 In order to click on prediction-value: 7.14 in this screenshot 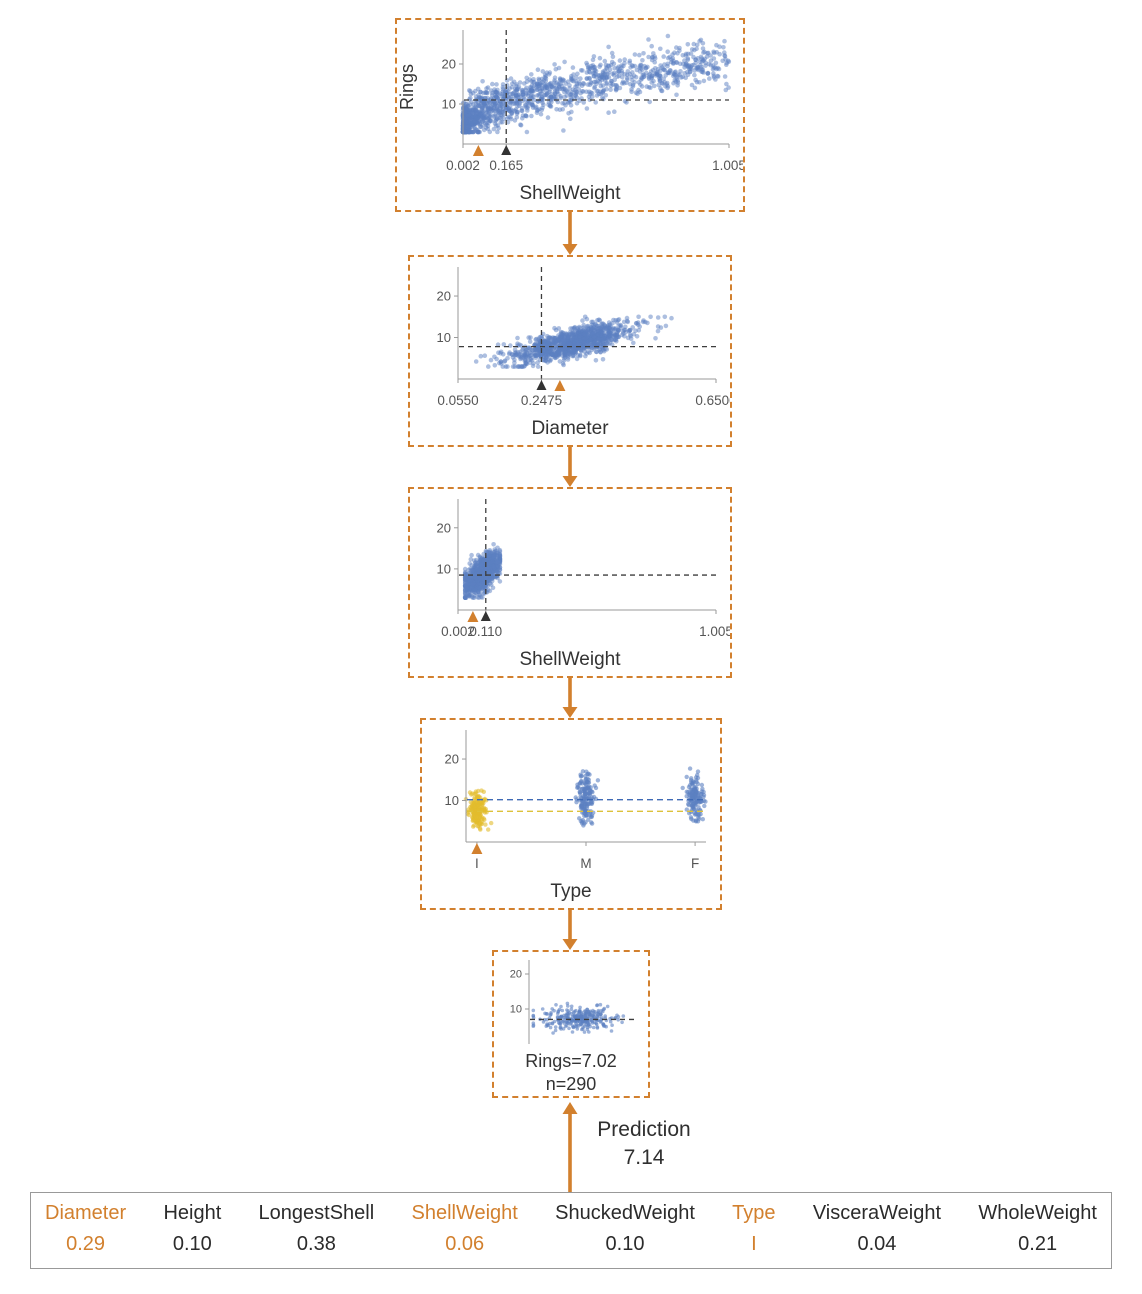, I will do `click(644, 1157)`.